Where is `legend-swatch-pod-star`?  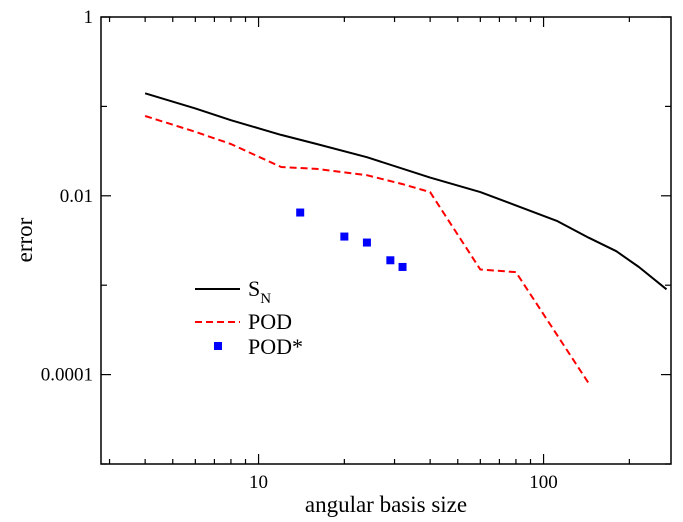 legend-swatch-pod-star is located at coordinates (218, 346).